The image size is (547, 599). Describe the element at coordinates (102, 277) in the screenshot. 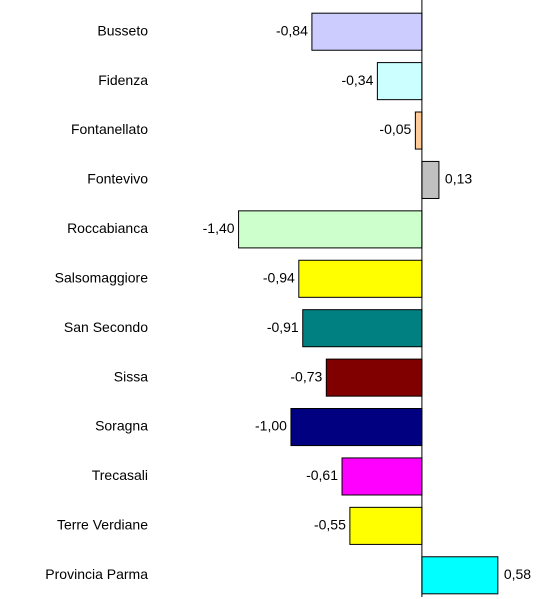

I see `category-label: Salsomaggiore` at that location.